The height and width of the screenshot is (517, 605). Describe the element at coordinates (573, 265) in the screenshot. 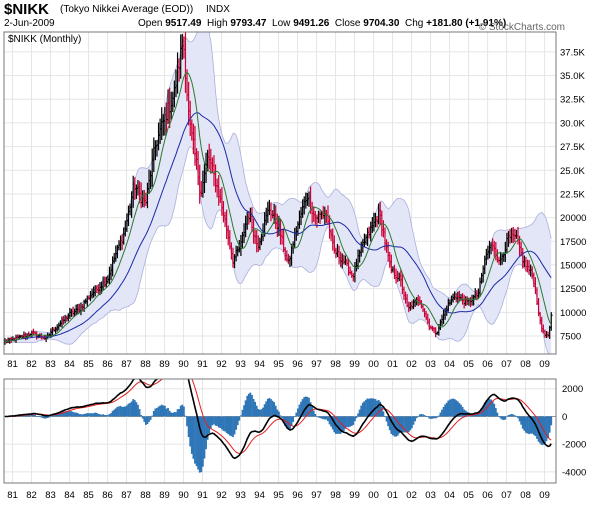

I see `price-y-tick-label: 15000` at that location.